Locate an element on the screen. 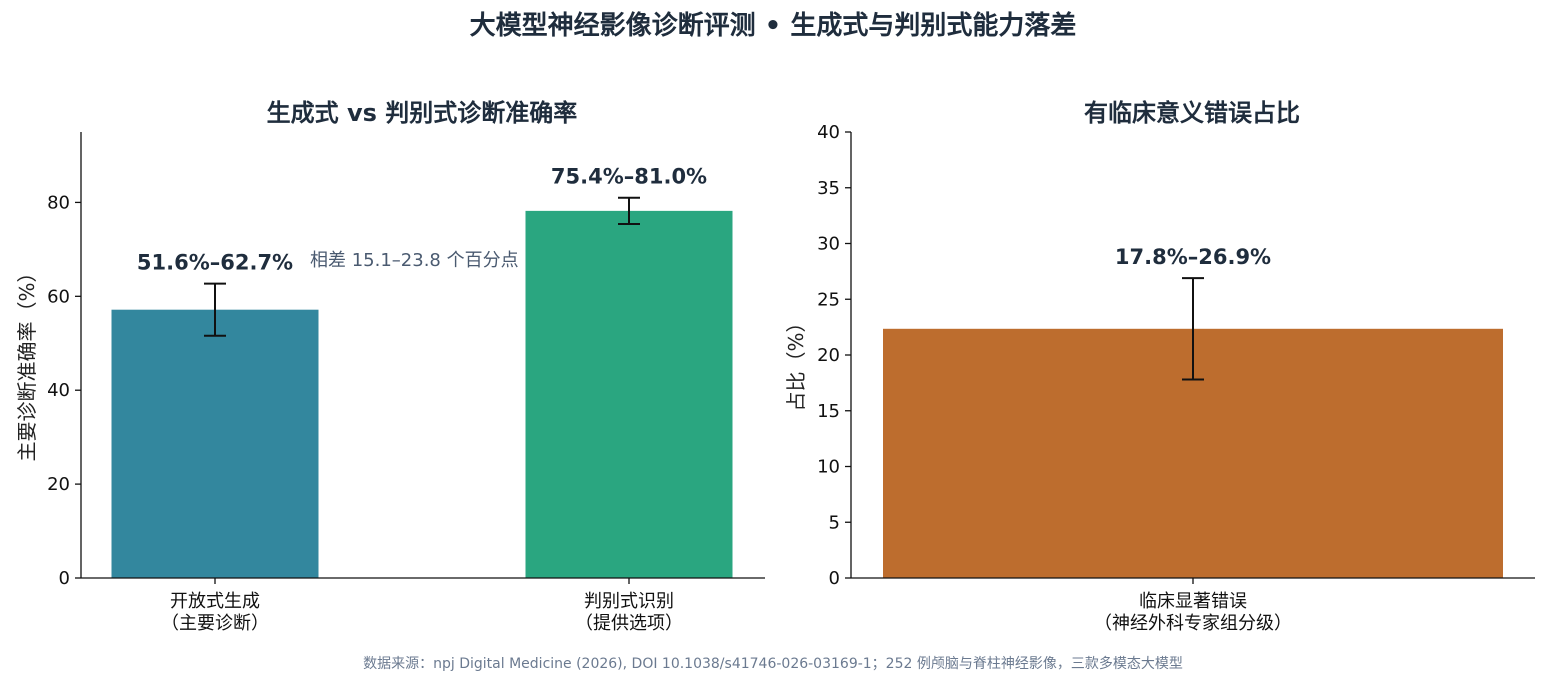 This screenshot has width=1547, height=685. error-y-tick-label-30: 30 is located at coordinates (828, 244).